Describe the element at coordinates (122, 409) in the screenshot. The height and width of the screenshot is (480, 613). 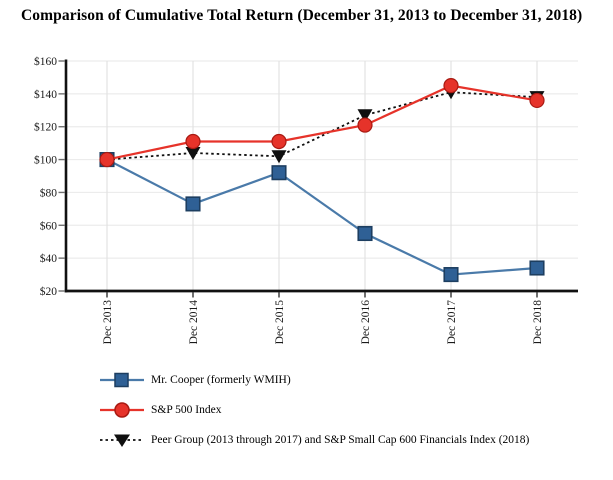
I see `circle-marker-icon` at that location.